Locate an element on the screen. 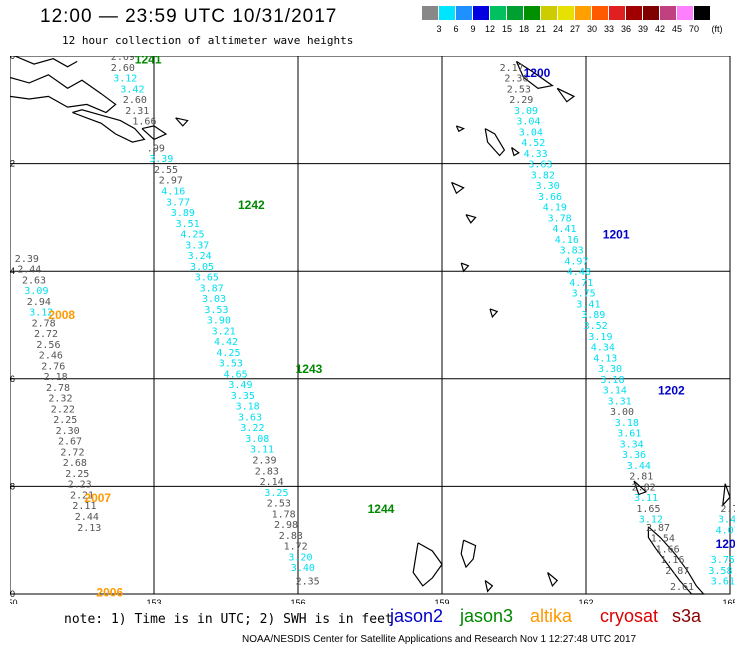  wave-height-obs-east: 1.66 is located at coordinates (668, 549).